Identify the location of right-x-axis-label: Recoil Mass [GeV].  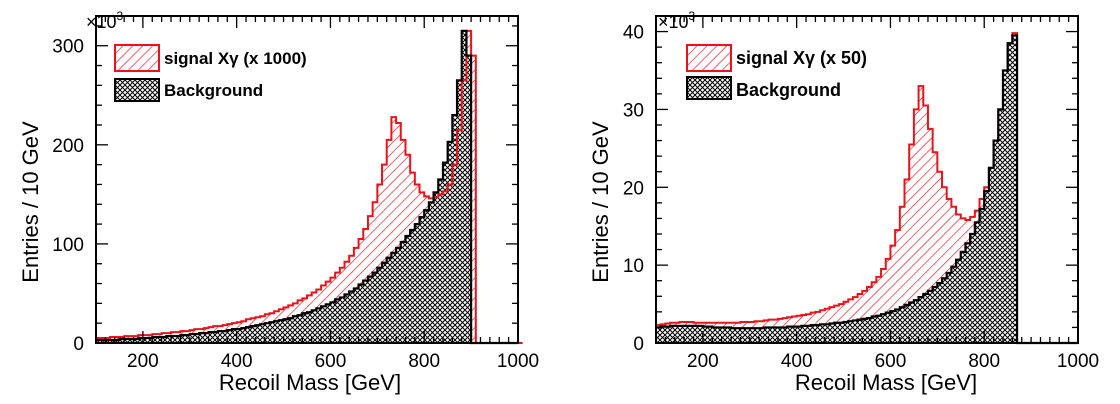
(886, 382).